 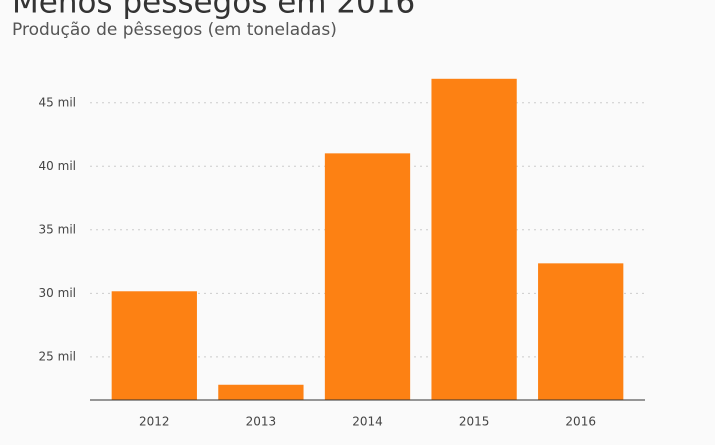 I want to click on chart-subtitle: Produção de pêssegos (em toneladas), so click(x=174, y=30).